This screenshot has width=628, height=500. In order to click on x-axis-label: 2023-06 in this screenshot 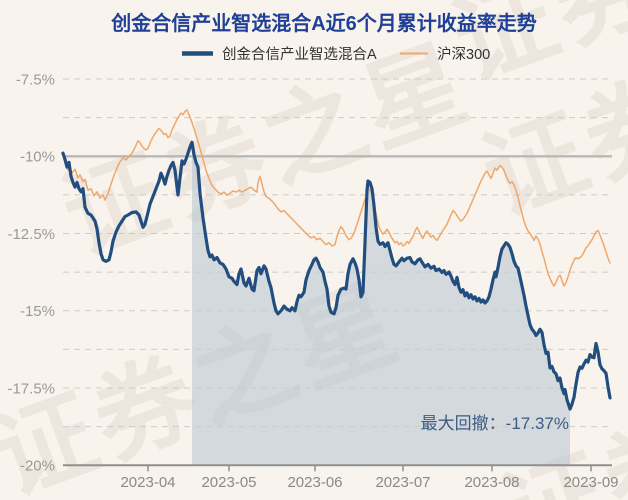, I will do `click(314, 482)`.